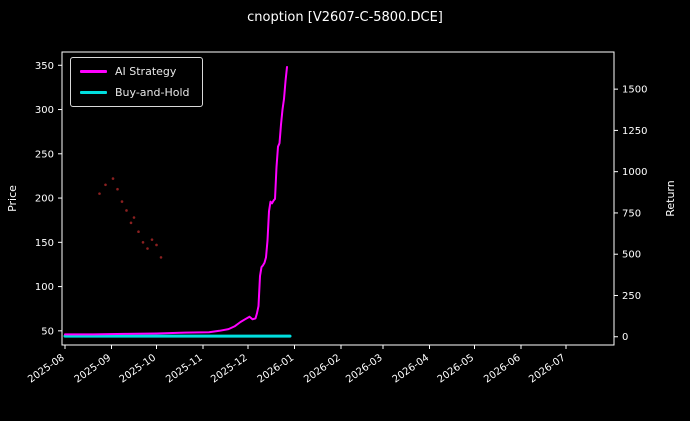  I want to click on legend-label: AI Strategy, so click(146, 71).